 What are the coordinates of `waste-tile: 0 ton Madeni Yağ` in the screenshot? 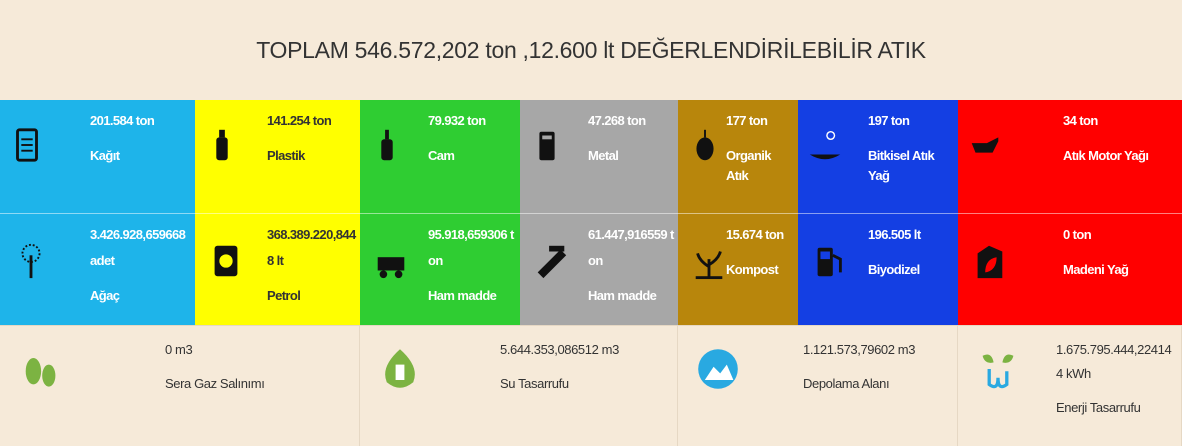 It's located at (1070, 269).